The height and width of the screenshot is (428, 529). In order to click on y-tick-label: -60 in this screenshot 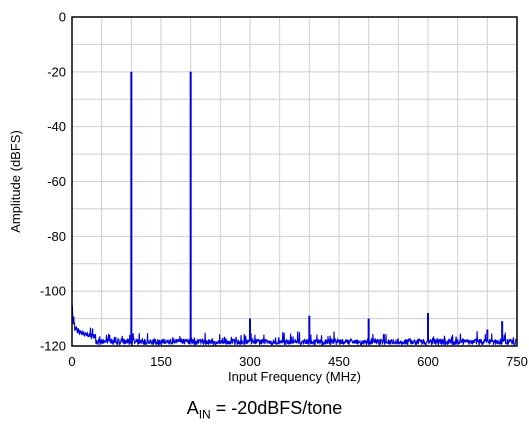, I will do `click(56, 181)`.